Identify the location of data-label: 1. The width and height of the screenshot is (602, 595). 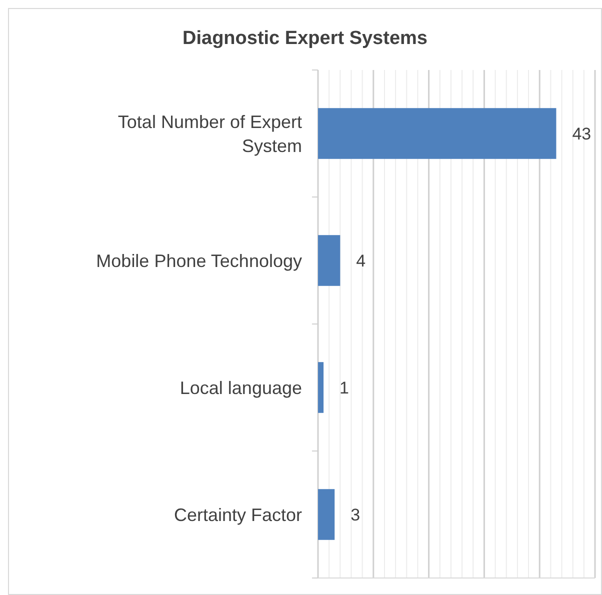
(345, 388).